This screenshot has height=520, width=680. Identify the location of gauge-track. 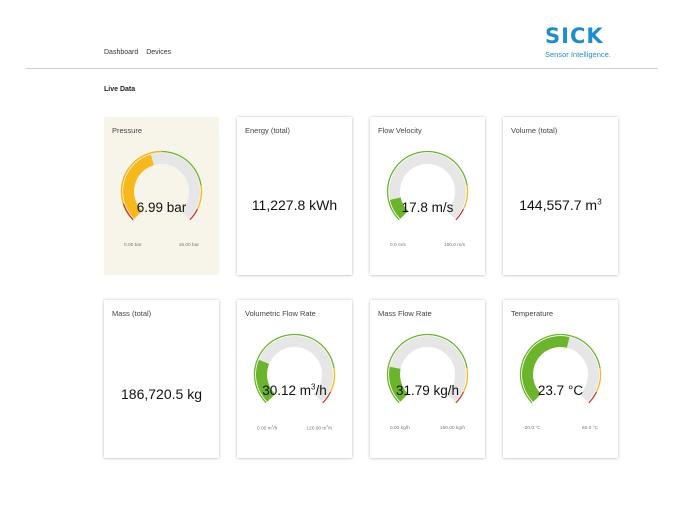
(427, 186).